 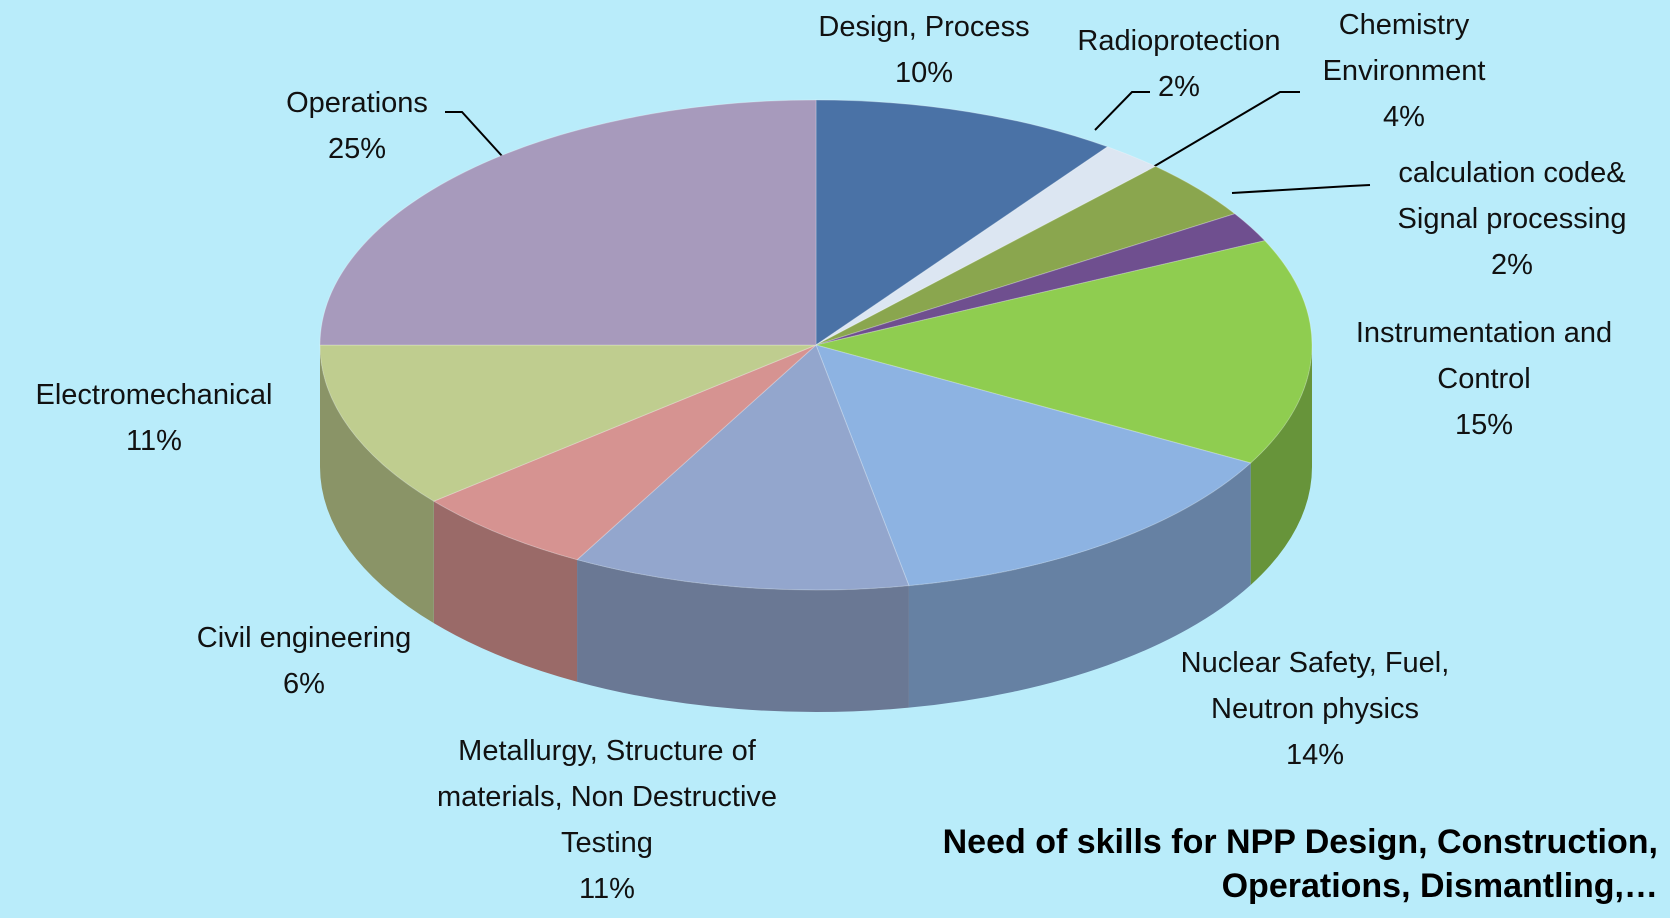 I want to click on value-label: 25%, so click(x=357, y=149).